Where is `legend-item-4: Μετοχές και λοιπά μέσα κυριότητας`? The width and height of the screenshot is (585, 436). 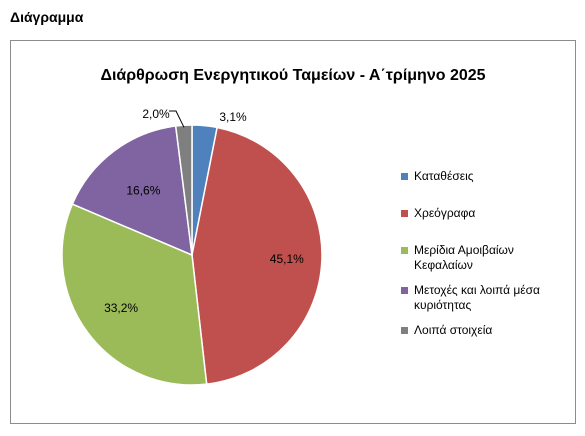
legend-item-4: Μετοχές και λοιπά μέσα κυριότητας is located at coordinates (486, 298).